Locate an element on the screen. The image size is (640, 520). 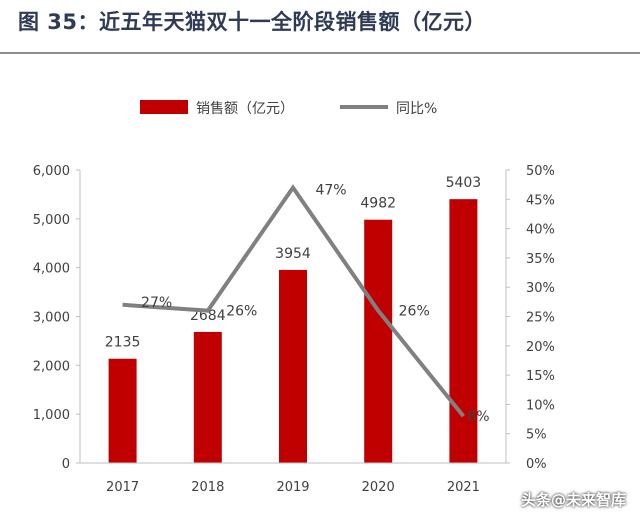
x-axis-tick-label: 2021 is located at coordinates (463, 487).